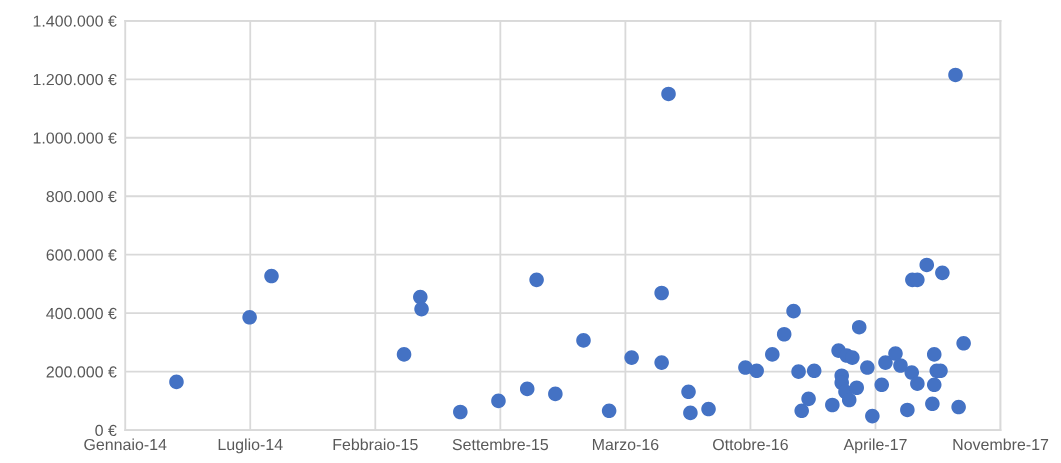 This screenshot has height=463, width=1061. I want to click on x-tick-label: Novembre-17, so click(1001, 444).